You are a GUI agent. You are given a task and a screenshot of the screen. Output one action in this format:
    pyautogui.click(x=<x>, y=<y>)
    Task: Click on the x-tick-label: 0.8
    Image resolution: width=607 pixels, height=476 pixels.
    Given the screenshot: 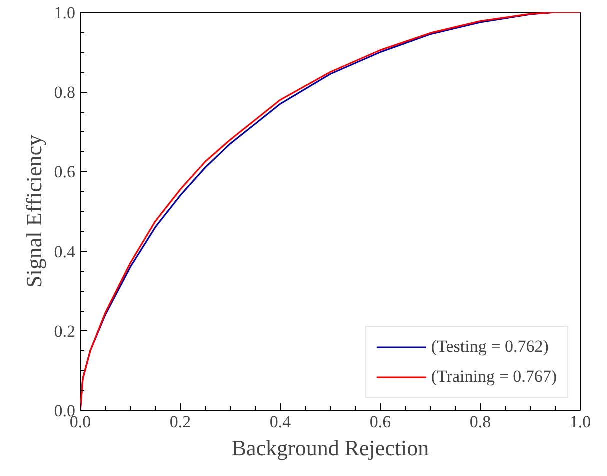 What is the action you would take?
    pyautogui.click(x=481, y=422)
    